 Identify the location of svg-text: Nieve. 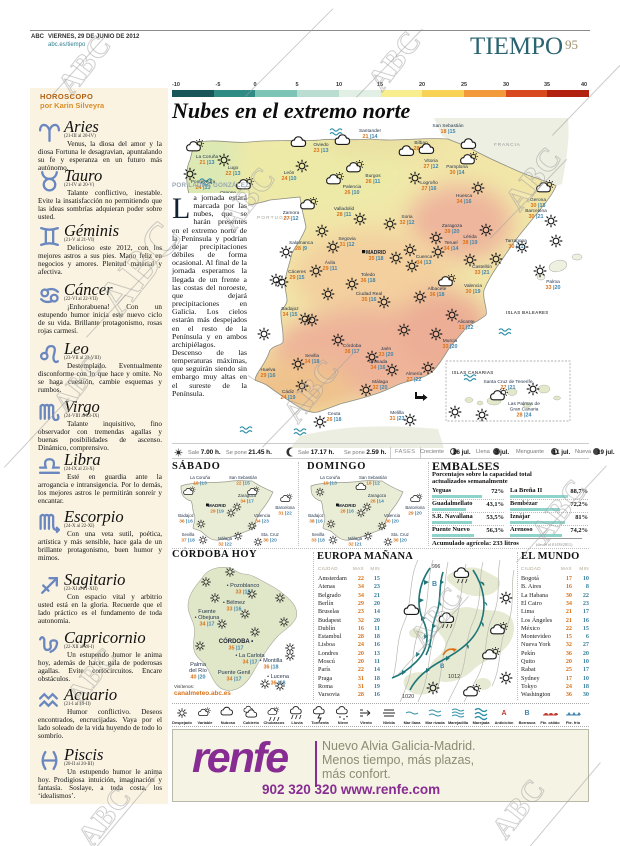
(343, 722).